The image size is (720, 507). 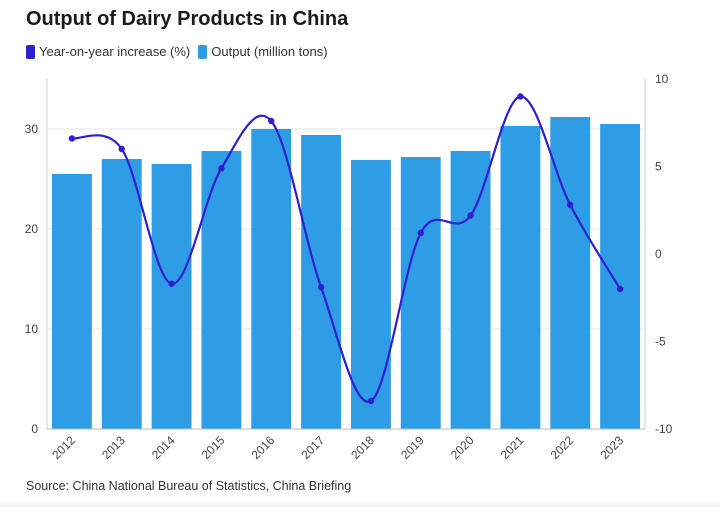 What do you see at coordinates (171, 283) in the screenshot?
I see `yoy-point-2014` at bounding box center [171, 283].